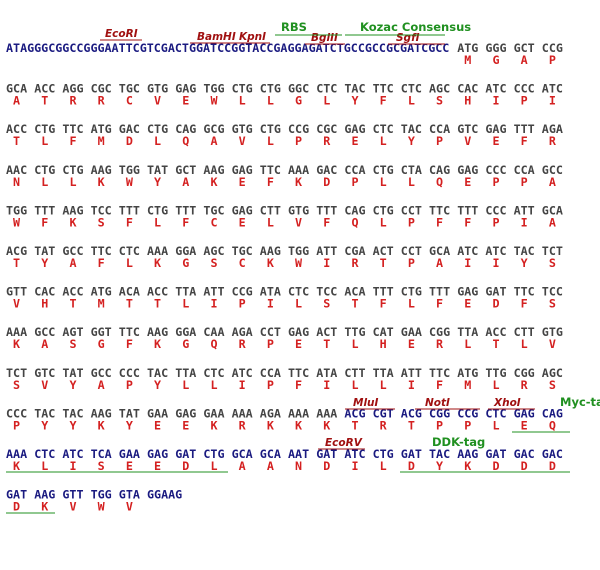  I want to click on codon: AAC, so click(16, 170).